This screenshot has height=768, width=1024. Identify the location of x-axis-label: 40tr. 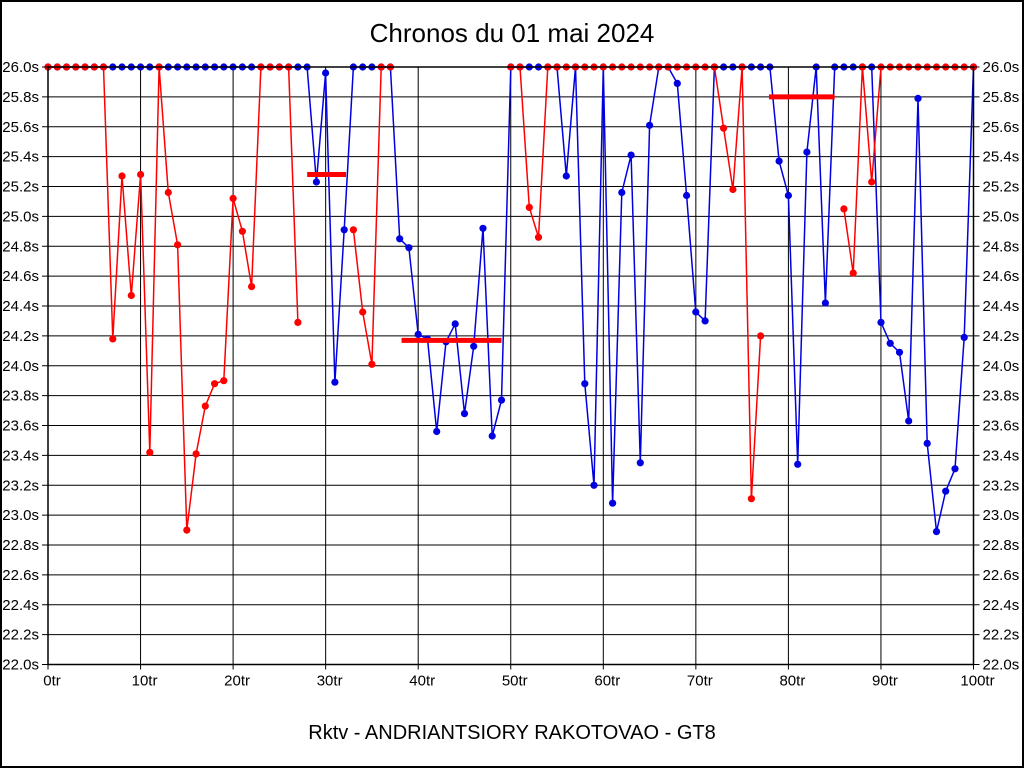
(422, 681).